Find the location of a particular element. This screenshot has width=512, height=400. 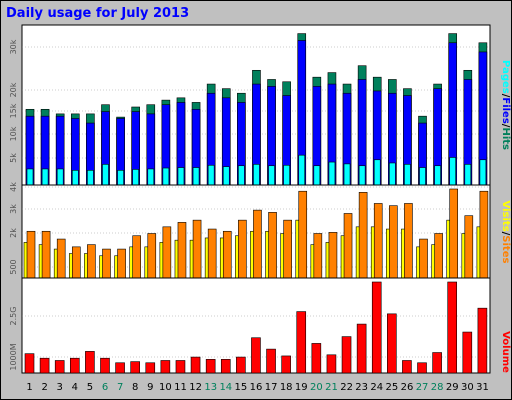

y-tick-label: 15k is located at coordinates (13, 110).